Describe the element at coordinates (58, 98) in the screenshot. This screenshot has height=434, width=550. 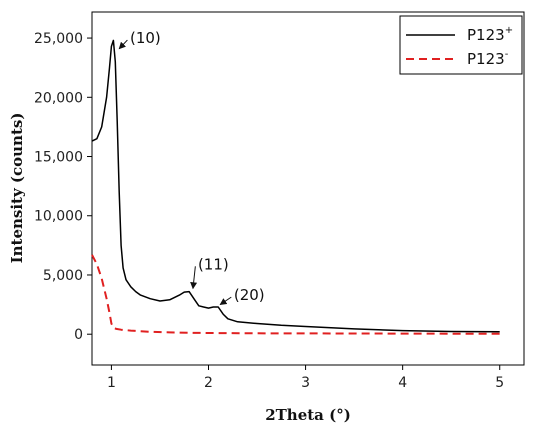
I see `y-tick-label: 20,000` at that location.